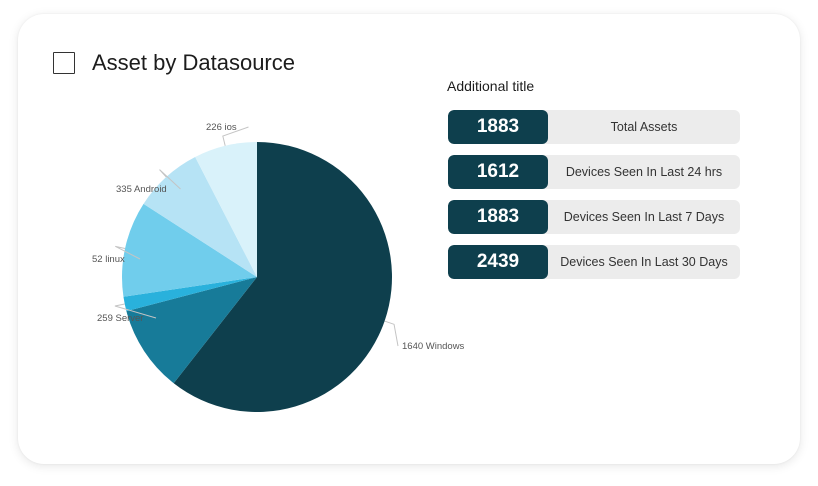 The image size is (818, 486). What do you see at coordinates (193, 62) in the screenshot?
I see `widget-title: Asset by Datasource` at bounding box center [193, 62].